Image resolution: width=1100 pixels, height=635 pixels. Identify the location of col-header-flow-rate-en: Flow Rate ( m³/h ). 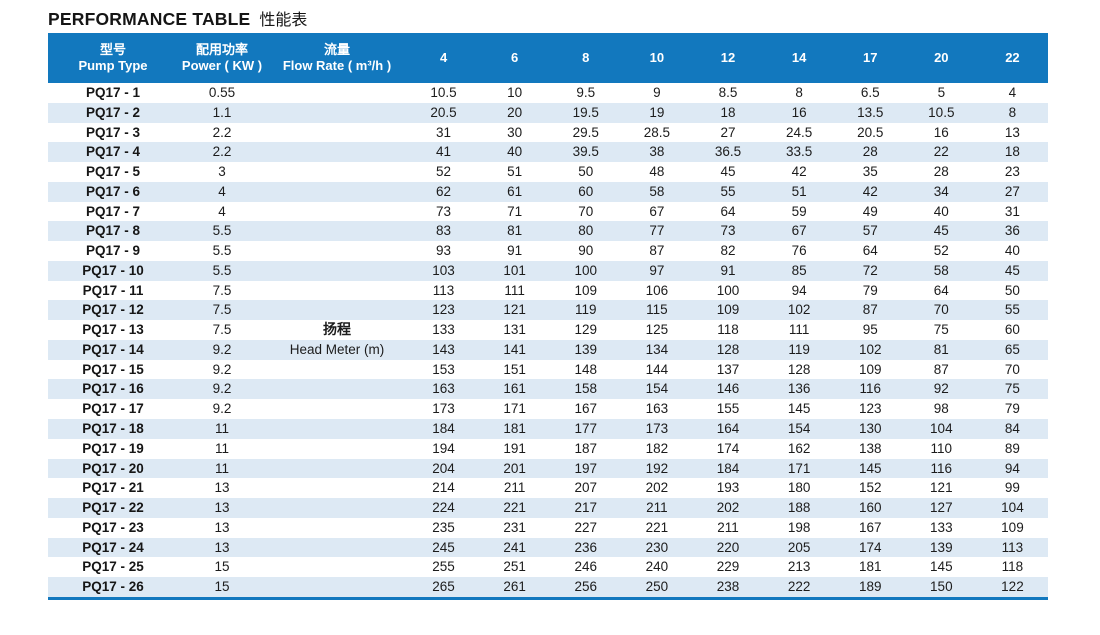
(337, 65).